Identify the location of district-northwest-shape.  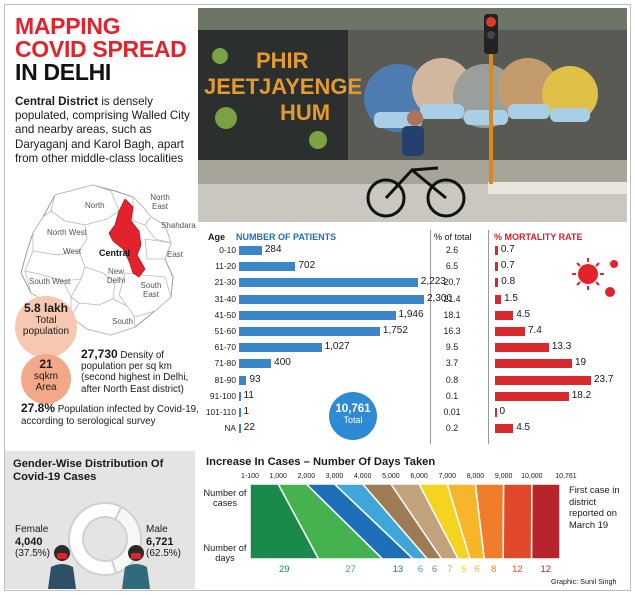
(60, 233).